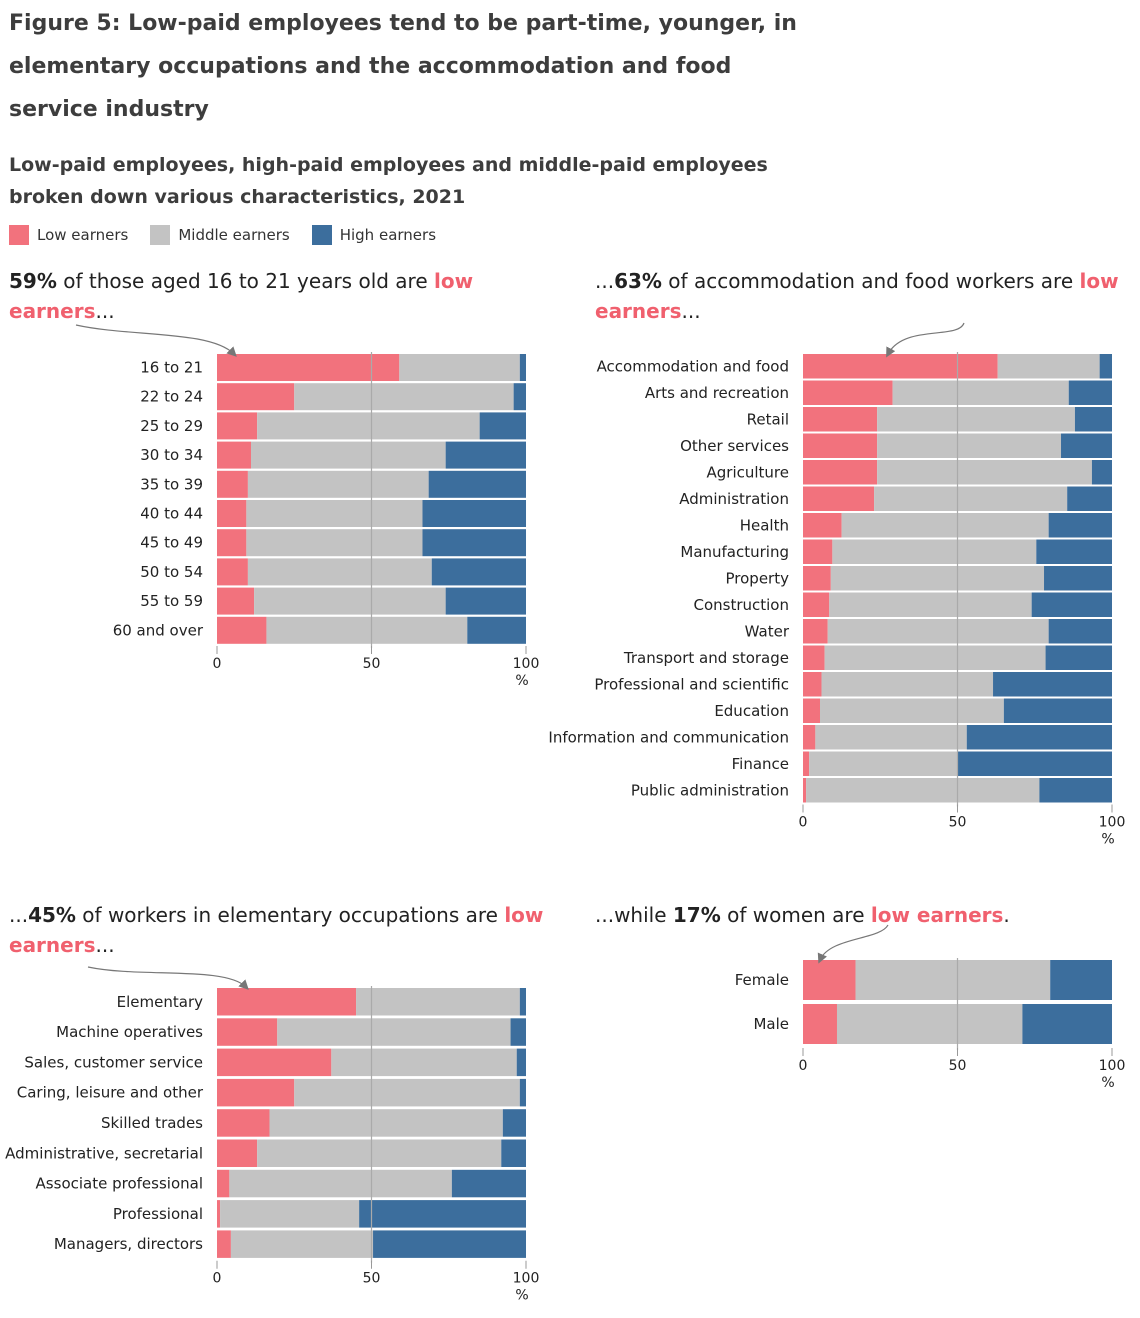 This screenshot has width=1140, height=1318. Describe the element at coordinates (762, 980) in the screenshot. I see `category-label-sex-female: Female` at that location.